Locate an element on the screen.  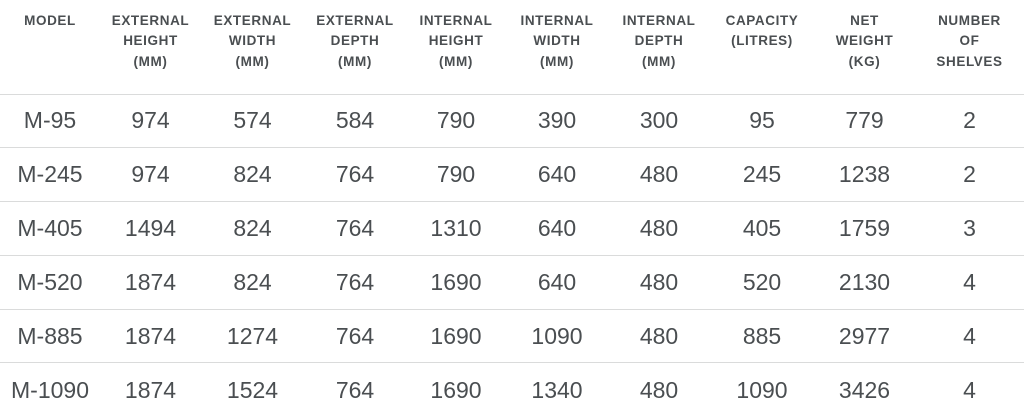
cell-model: M-245 is located at coordinates (50, 174).